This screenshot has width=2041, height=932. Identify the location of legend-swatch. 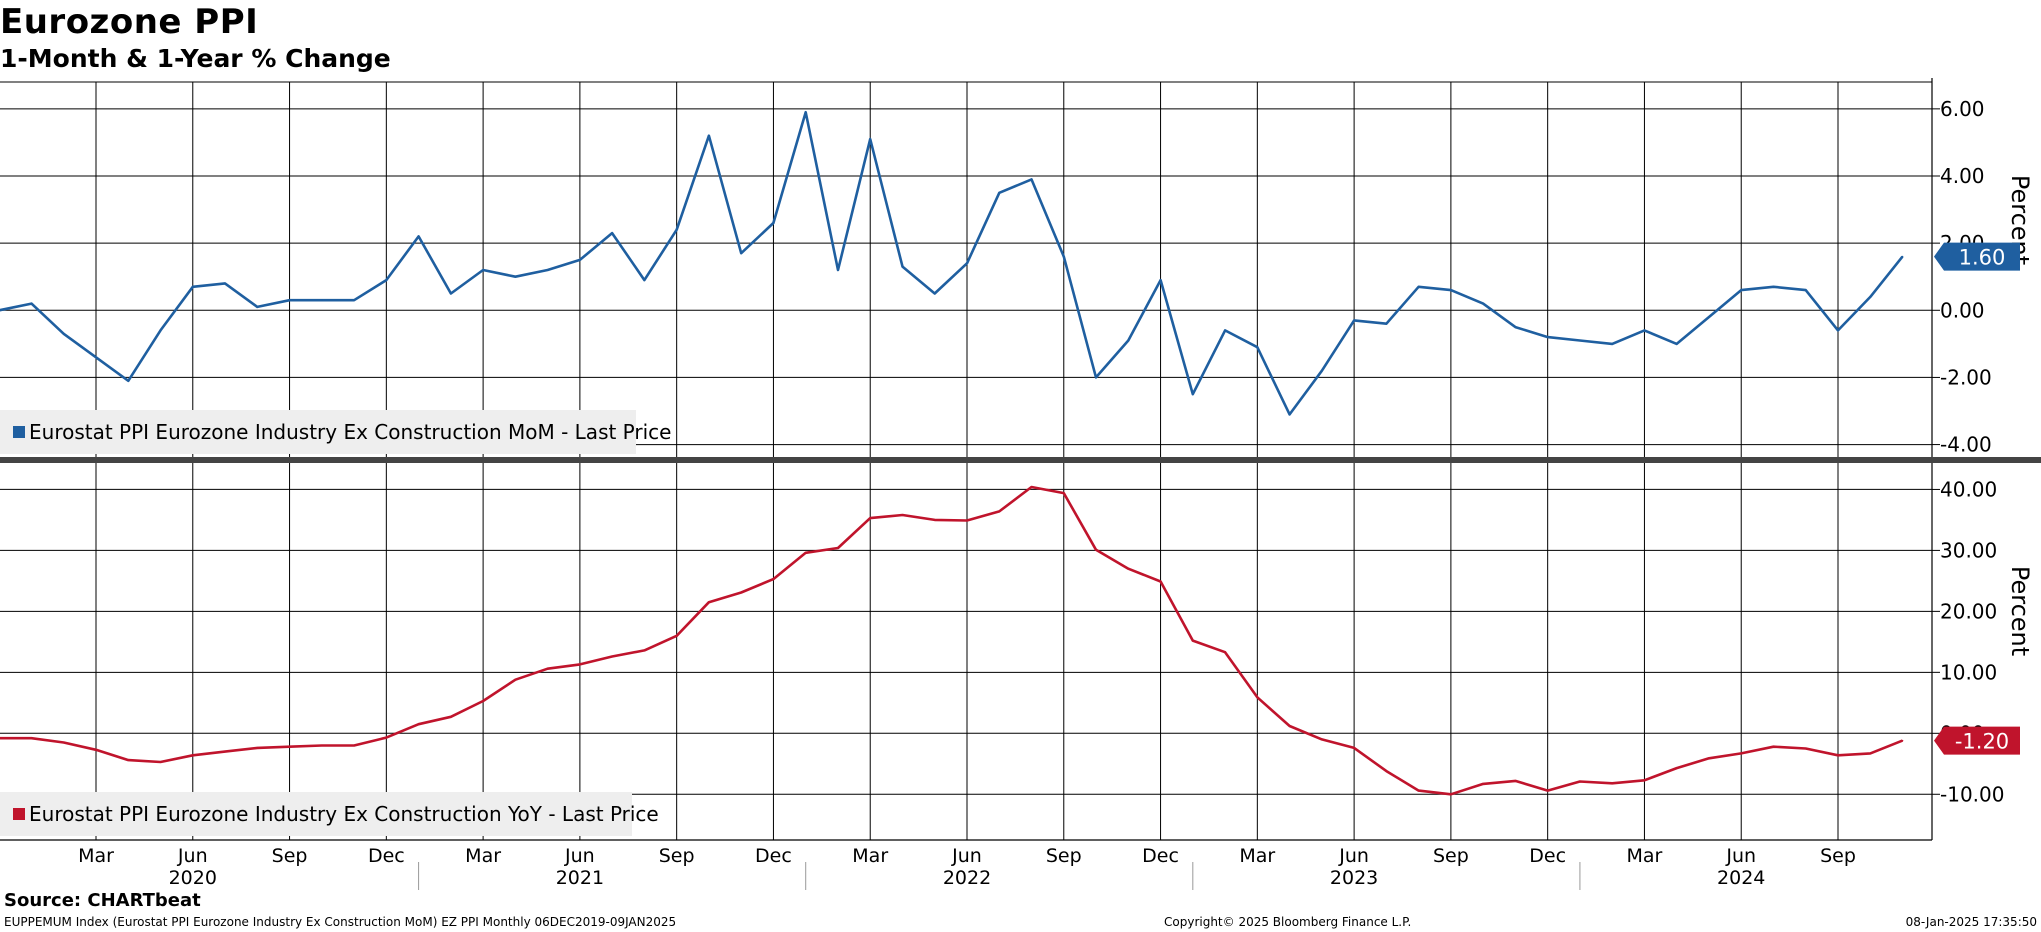
(19, 432).